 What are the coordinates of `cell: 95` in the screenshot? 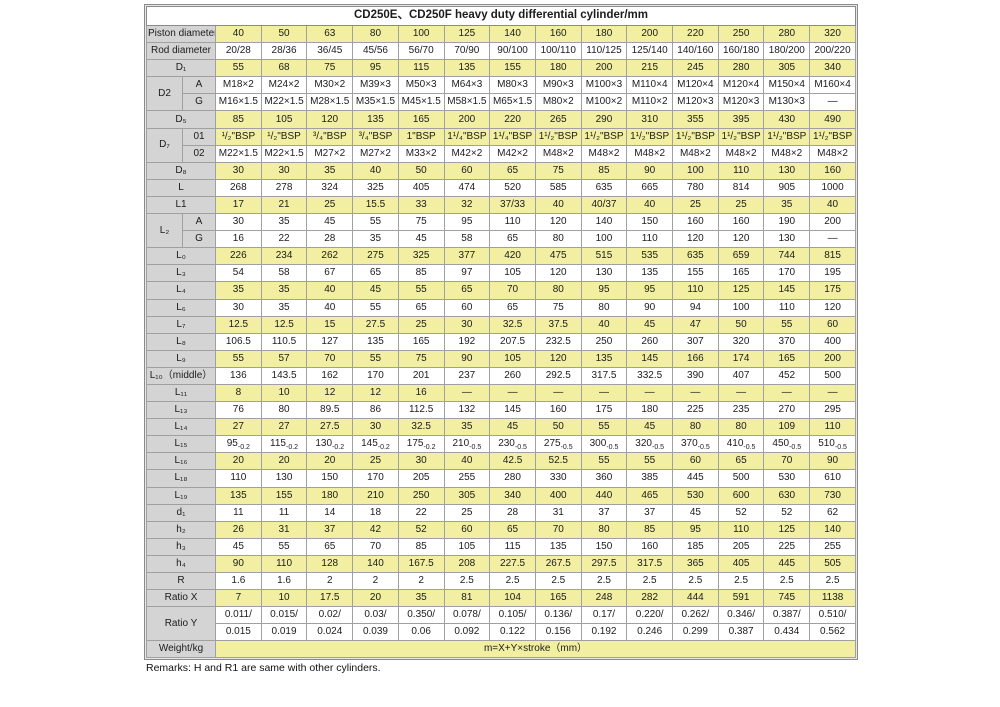 It's located at (467, 222).